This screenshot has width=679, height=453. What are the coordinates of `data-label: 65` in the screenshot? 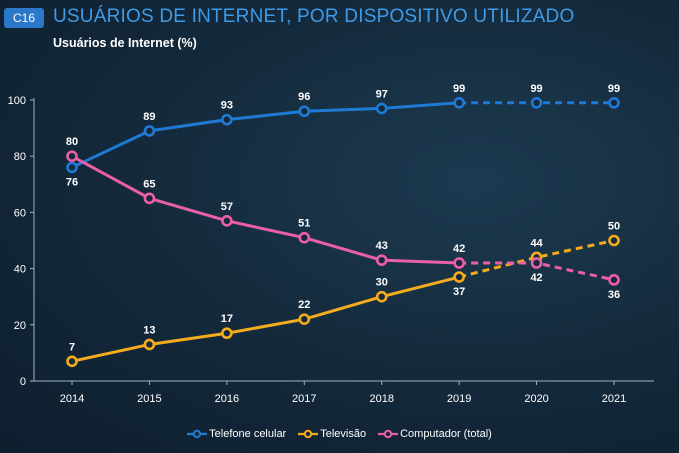 It's located at (149, 184).